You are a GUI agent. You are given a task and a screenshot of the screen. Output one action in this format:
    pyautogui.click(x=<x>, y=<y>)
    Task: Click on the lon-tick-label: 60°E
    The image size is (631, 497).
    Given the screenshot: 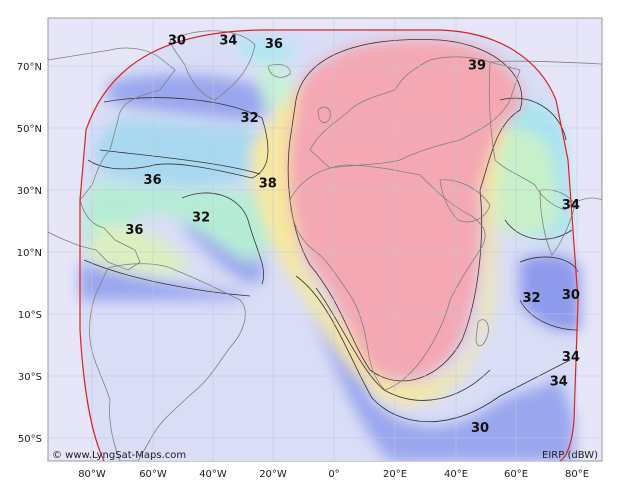 What is the action you would take?
    pyautogui.click(x=516, y=474)
    